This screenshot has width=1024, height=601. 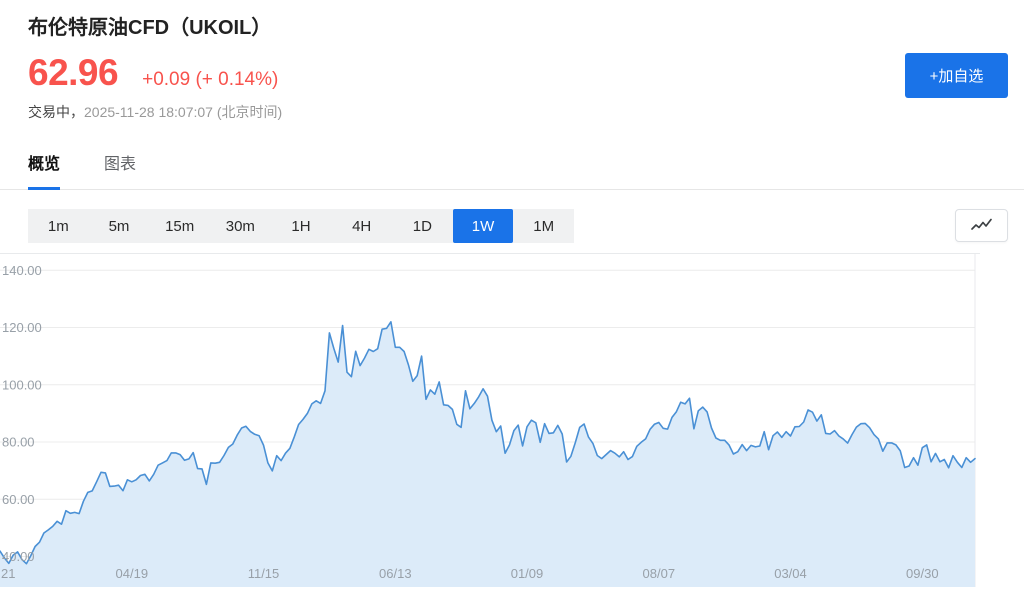 What do you see at coordinates (18, 442) in the screenshot?
I see `y-axis-label: 80.00` at bounding box center [18, 442].